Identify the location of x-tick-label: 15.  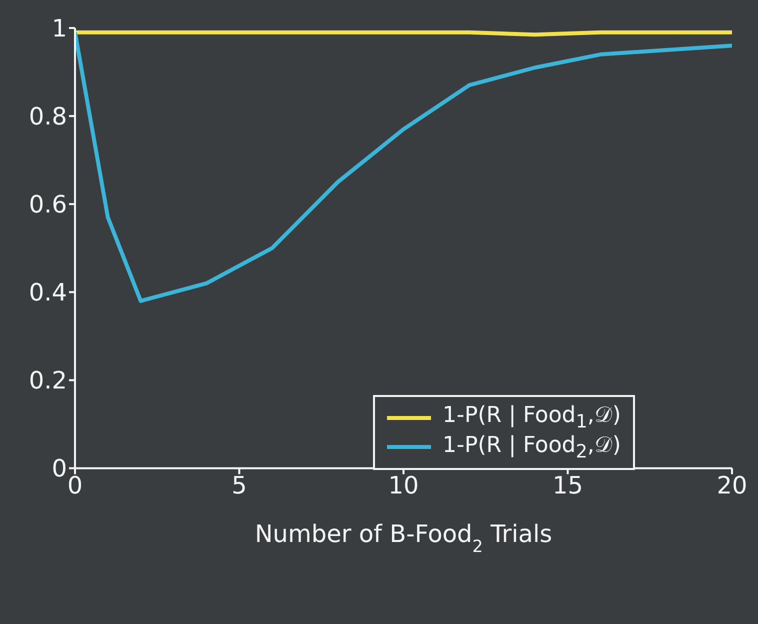
(568, 485).